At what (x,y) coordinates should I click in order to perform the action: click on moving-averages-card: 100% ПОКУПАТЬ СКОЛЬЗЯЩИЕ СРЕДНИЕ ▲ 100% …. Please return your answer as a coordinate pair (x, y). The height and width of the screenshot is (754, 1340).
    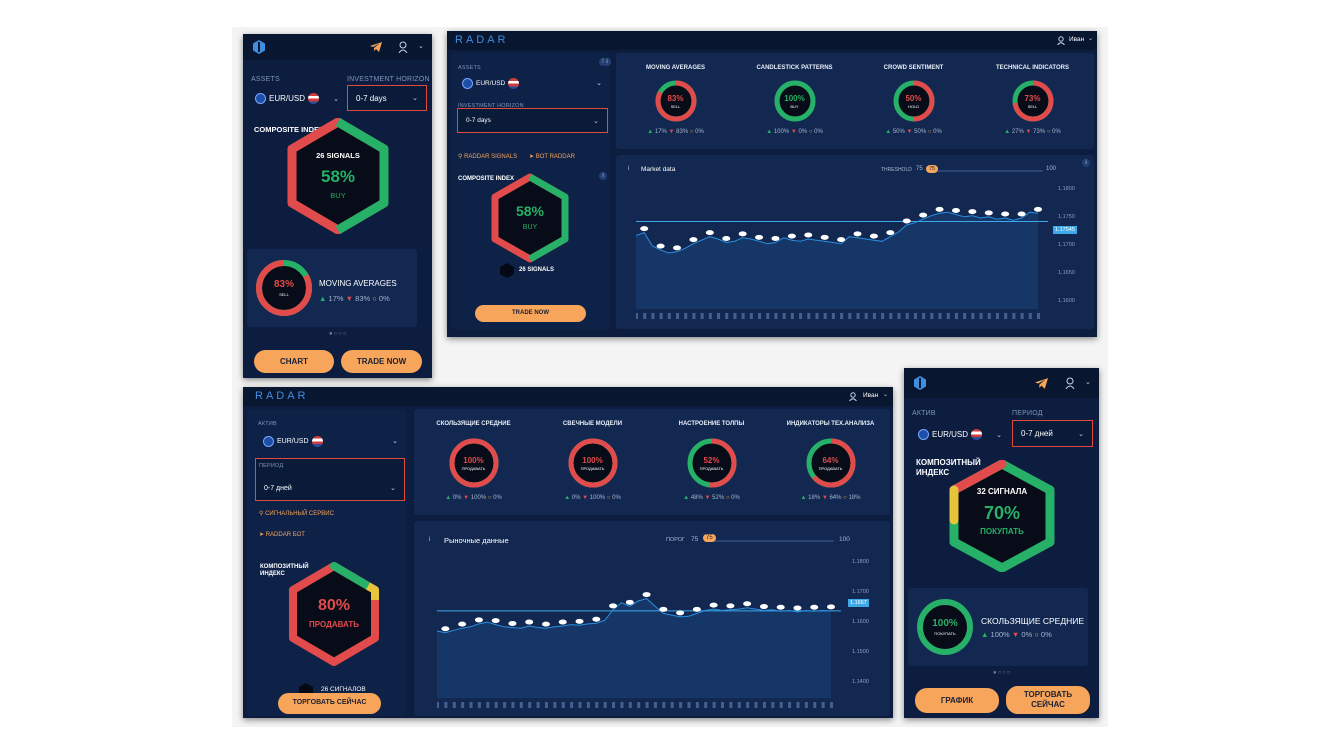
    Looking at the image, I should click on (998, 627).